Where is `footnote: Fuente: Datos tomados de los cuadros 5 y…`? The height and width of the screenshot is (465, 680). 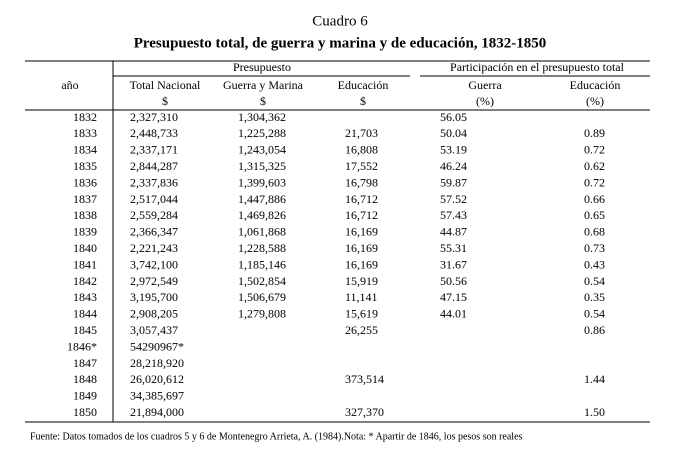 footnote: Fuente: Datos tomados de los cuadros 5 y… is located at coordinates (276, 436).